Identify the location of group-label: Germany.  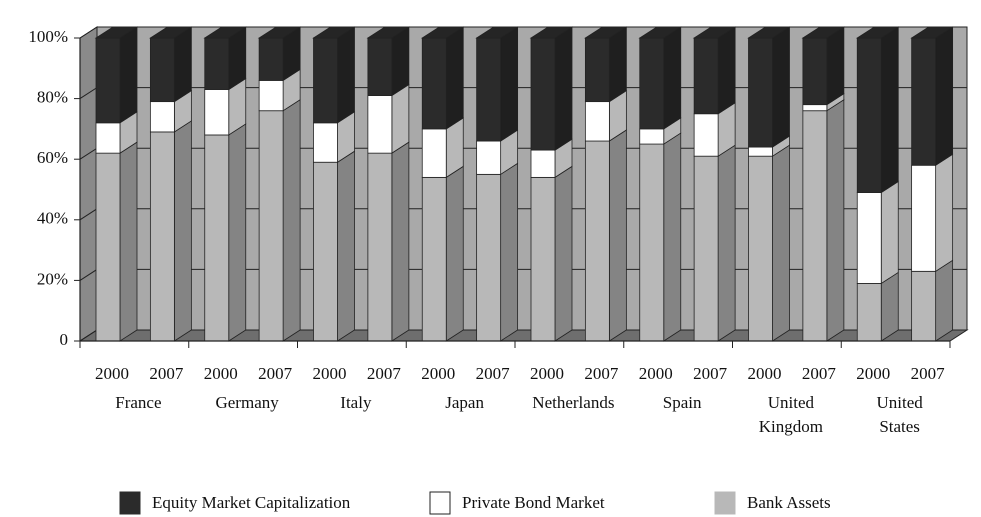
(247, 402).